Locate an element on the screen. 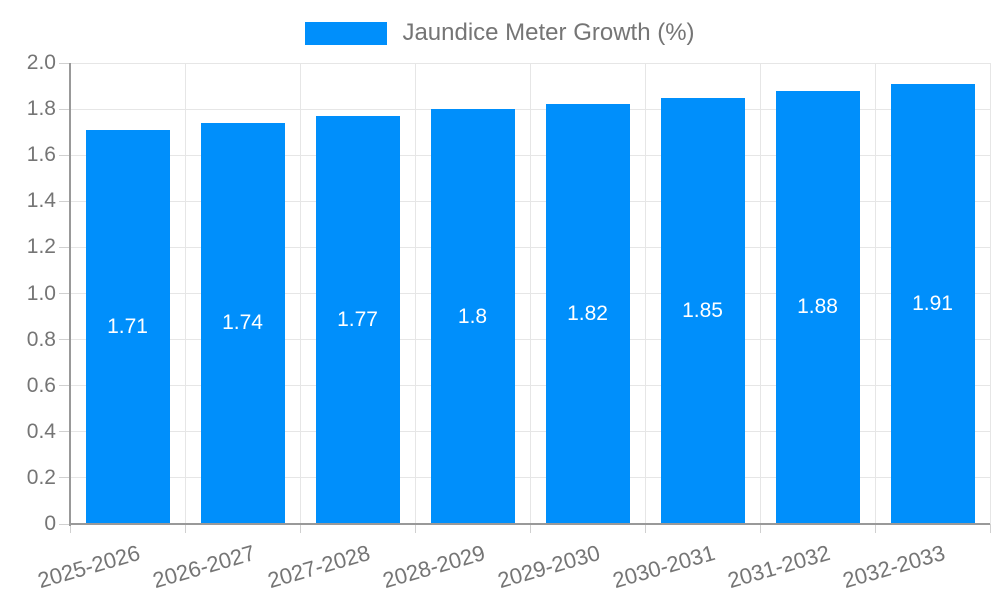 This screenshot has width=1000, height=600. y-axis-tick-label: 1.2 is located at coordinates (41, 247).